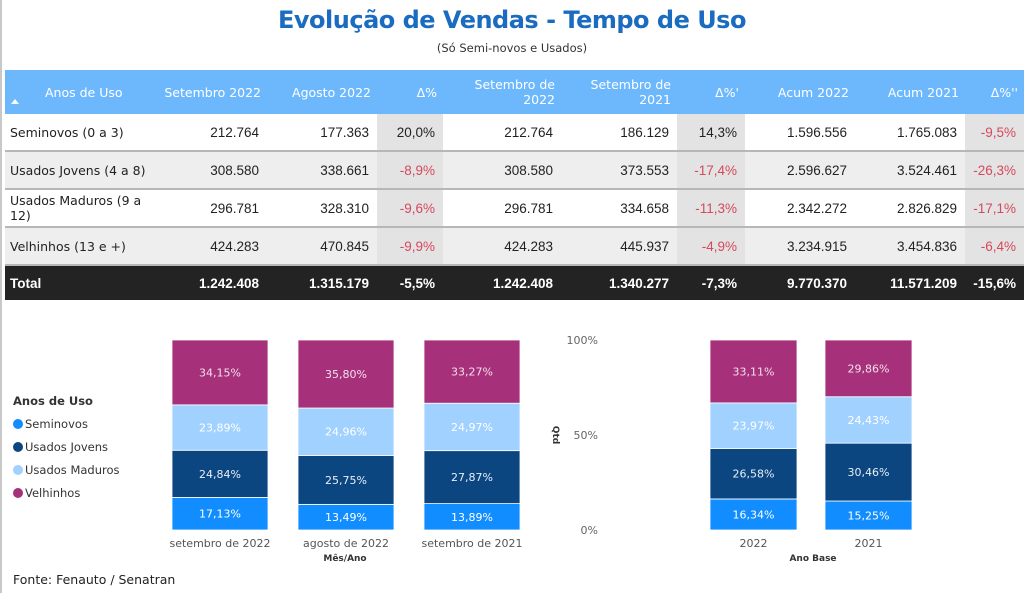 This screenshot has width=1024, height=593. What do you see at coordinates (512, 48) in the screenshot?
I see `page-subtitle: (Só Semi-novos e Usados)` at bounding box center [512, 48].